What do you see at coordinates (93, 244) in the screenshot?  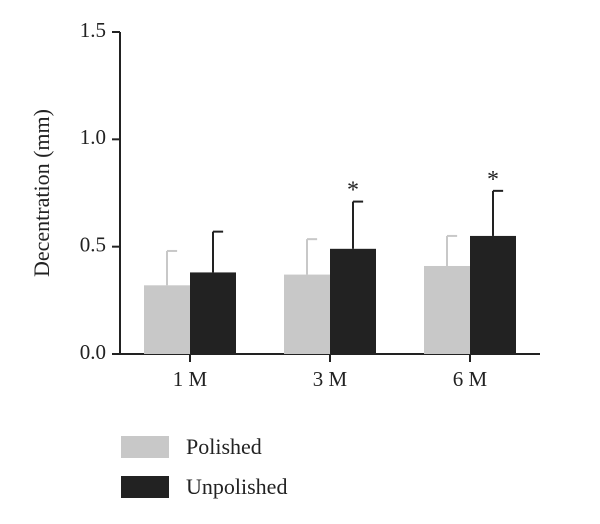 I see `y-tick-label: 0.5` at bounding box center [93, 244].